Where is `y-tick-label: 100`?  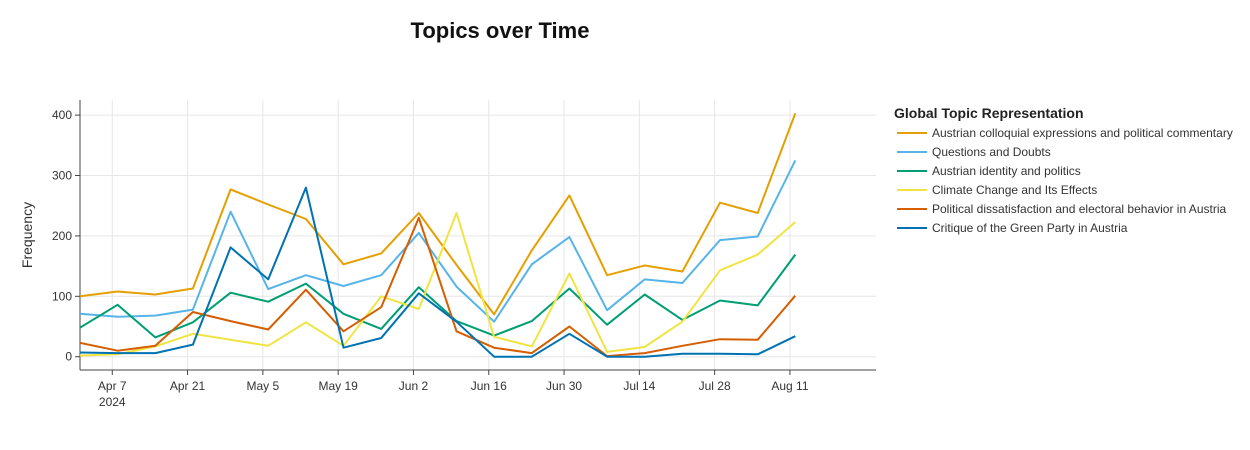
y-tick-label: 100 is located at coordinates (62, 296).